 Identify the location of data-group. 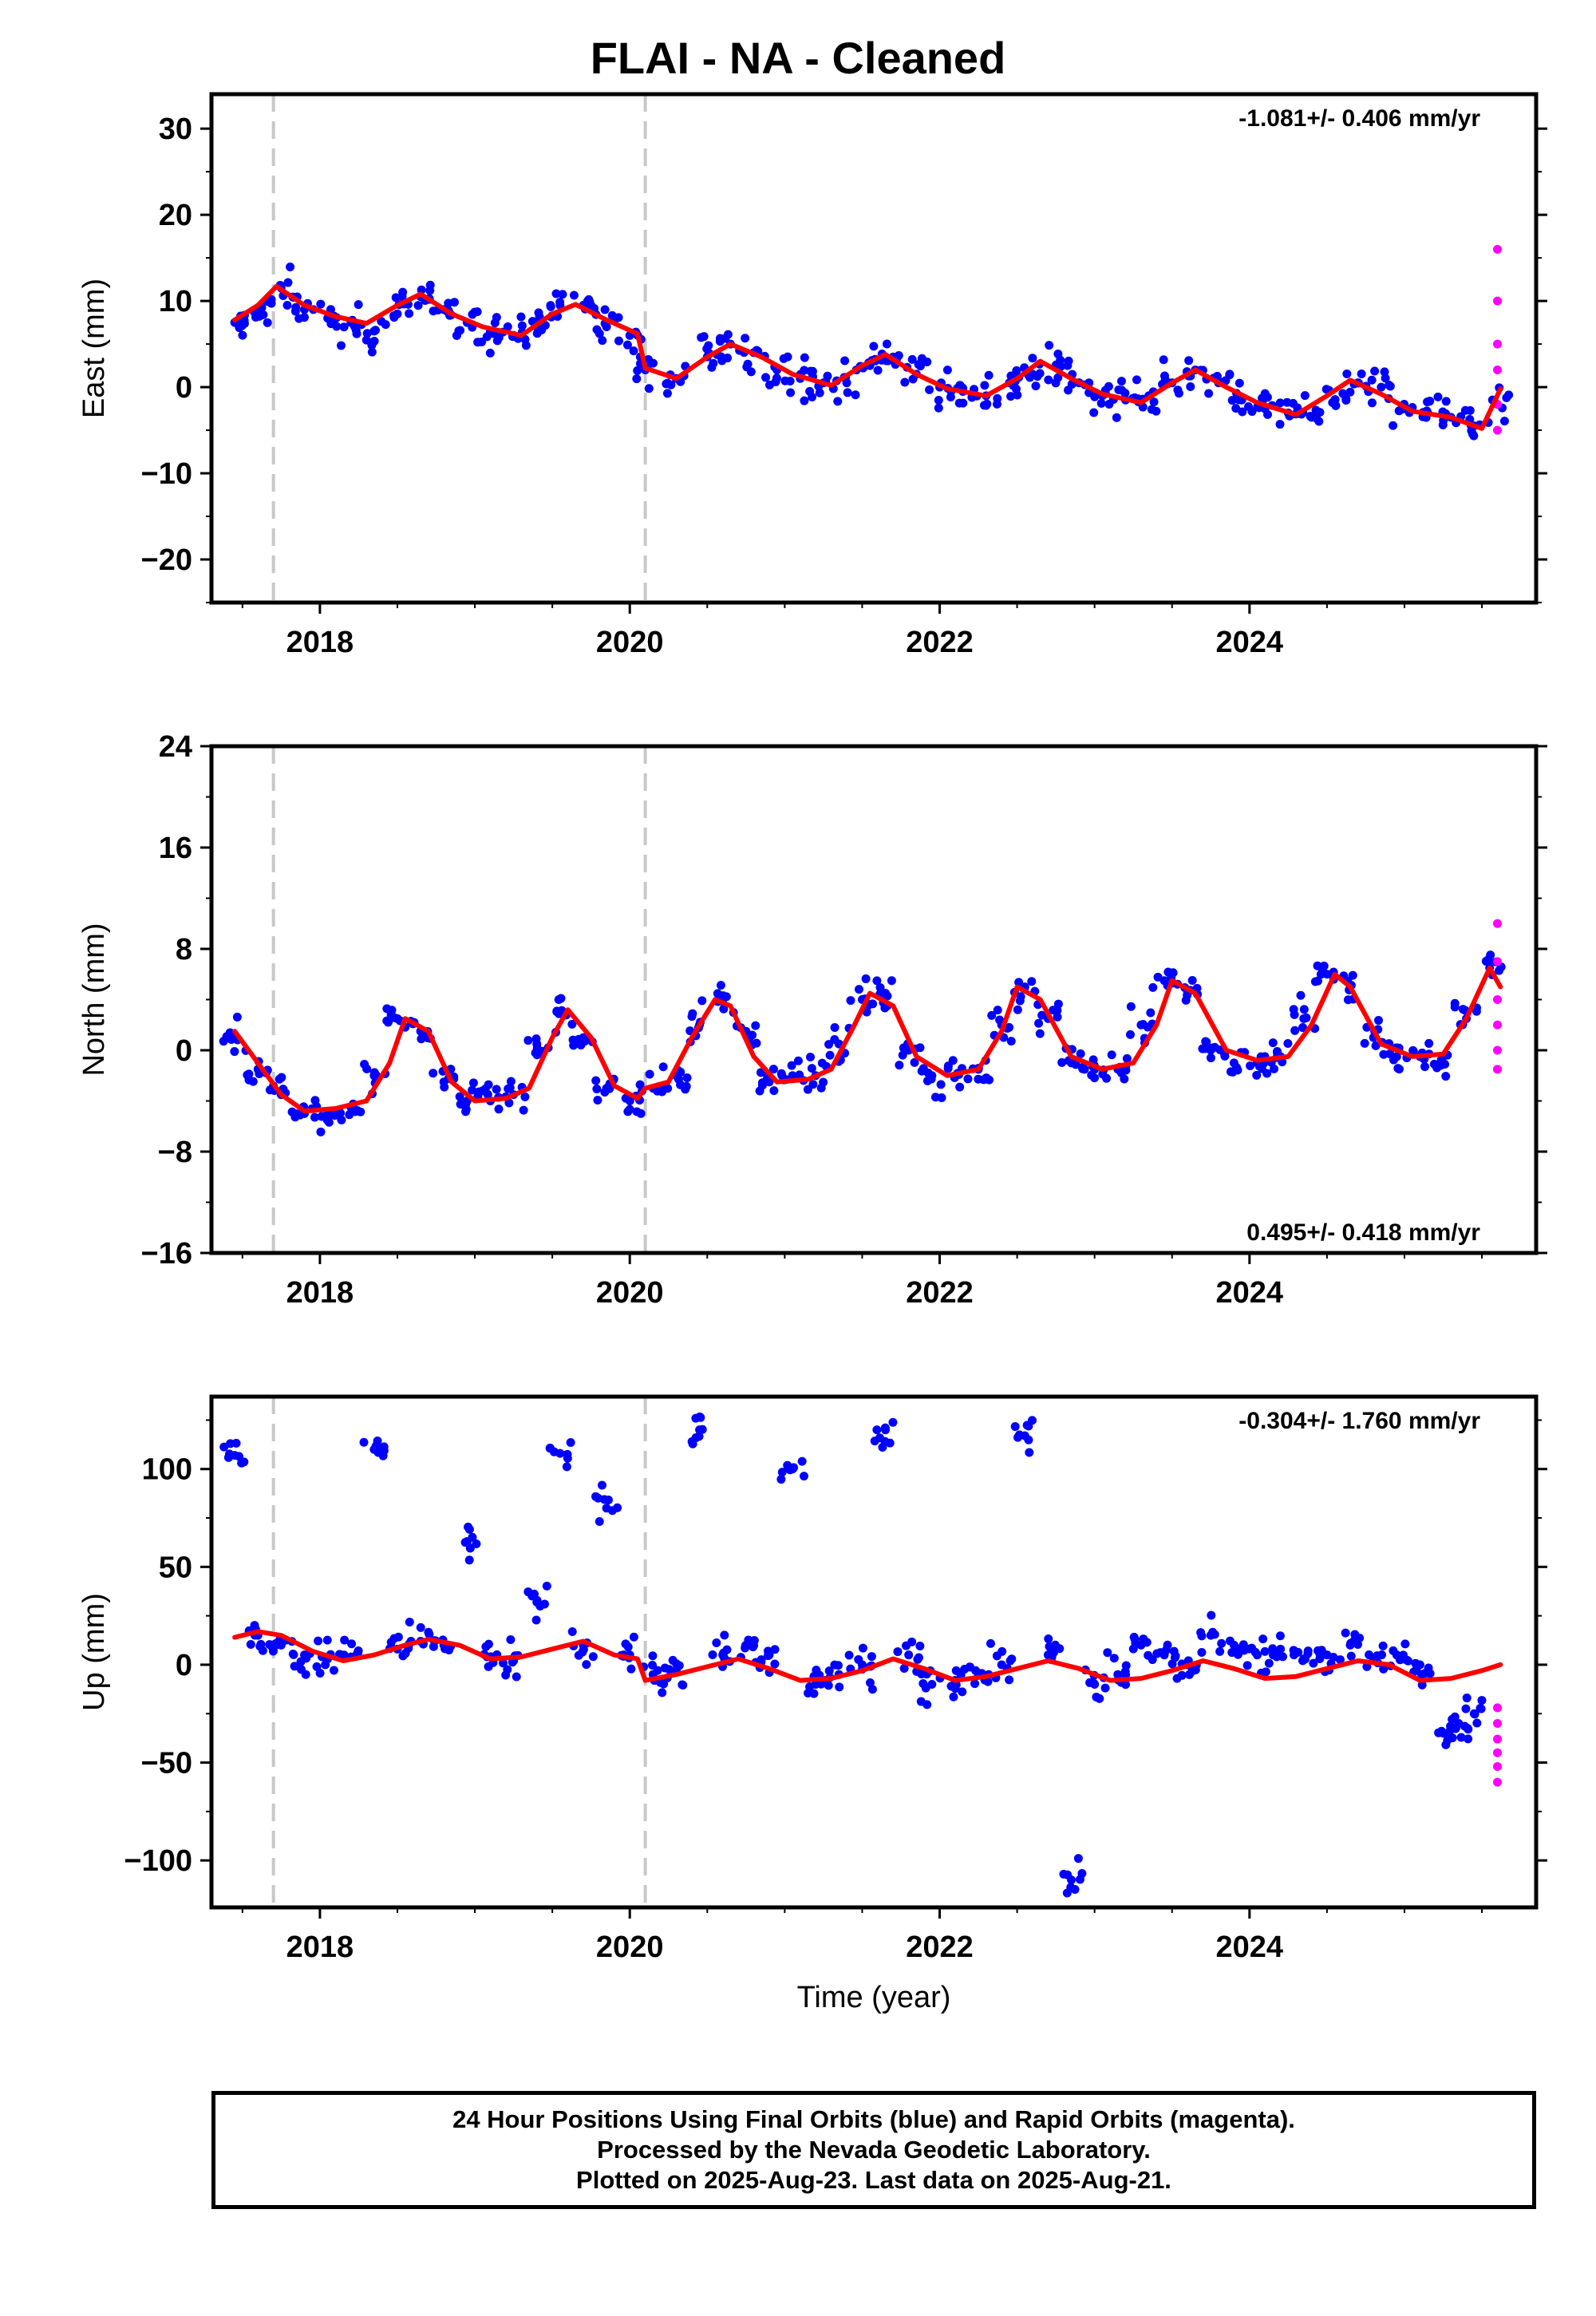
(872, 342).